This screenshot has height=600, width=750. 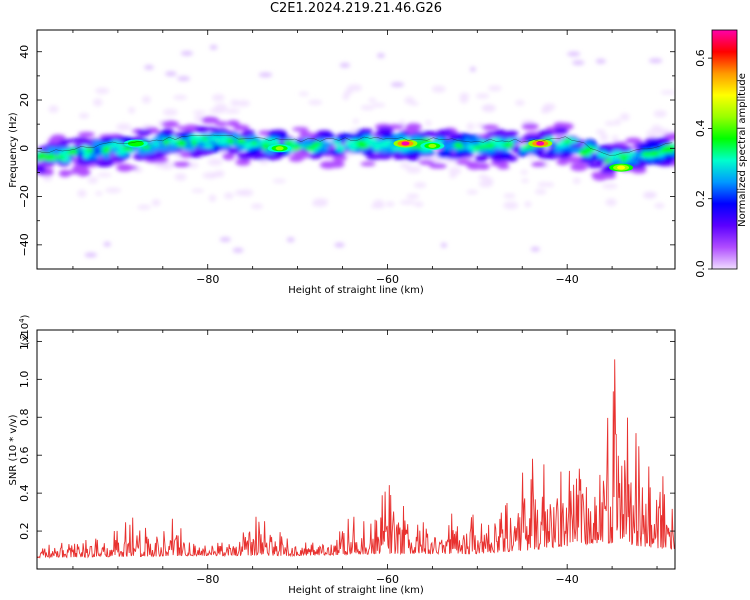 I want to click on colorbar-ticks: 0.0 0.2 0.4 0.6, so click(x=703, y=163).